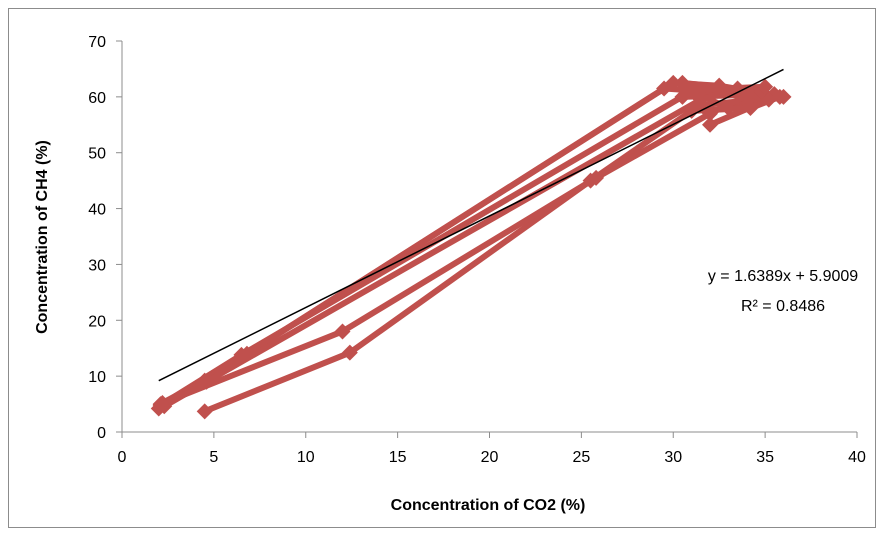  I want to click on y-tick-label: 40, so click(97, 210).